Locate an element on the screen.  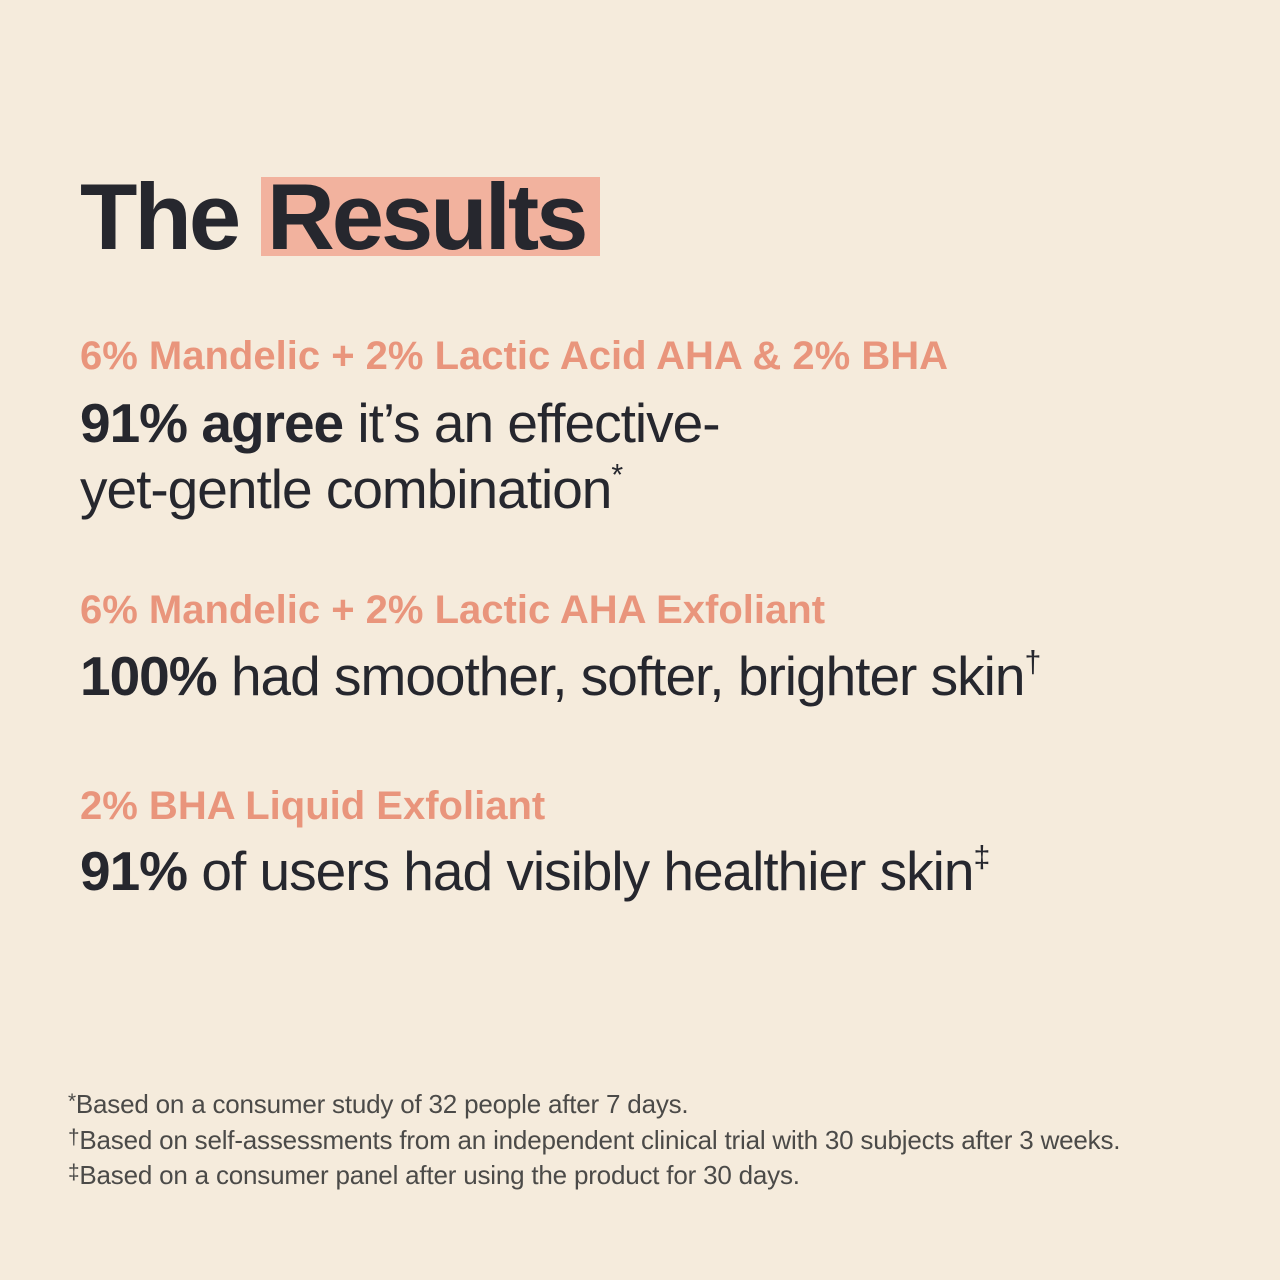
stat-bold-value: 100% is located at coordinates (149, 676).